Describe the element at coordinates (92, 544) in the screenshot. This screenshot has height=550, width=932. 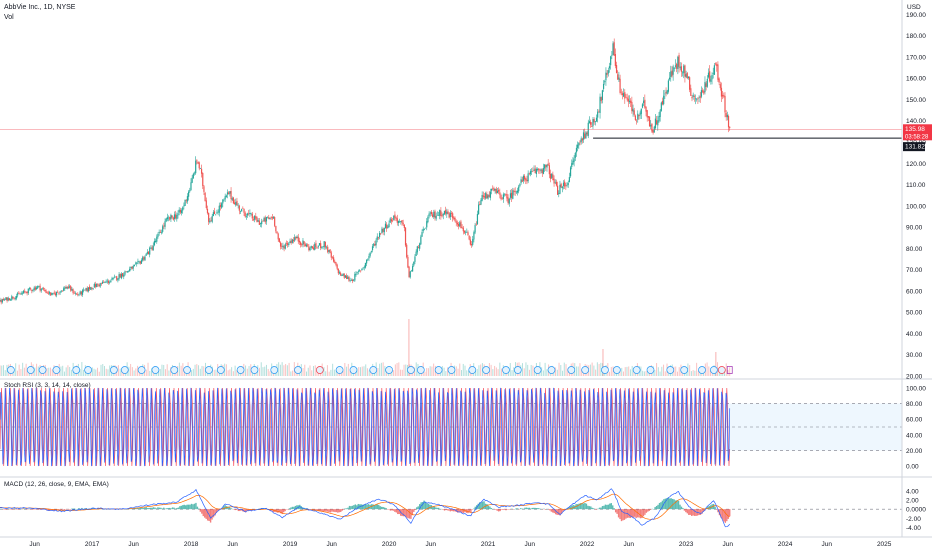
I see `time-tick-label: 2017` at that location.